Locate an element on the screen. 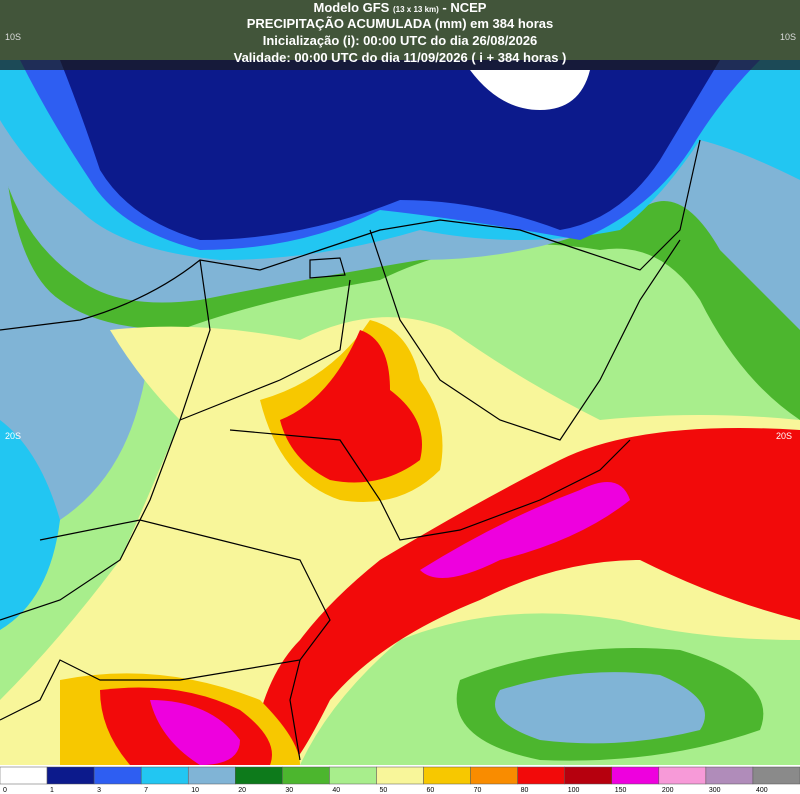  colorbar-label: 80 is located at coordinates (525, 790).